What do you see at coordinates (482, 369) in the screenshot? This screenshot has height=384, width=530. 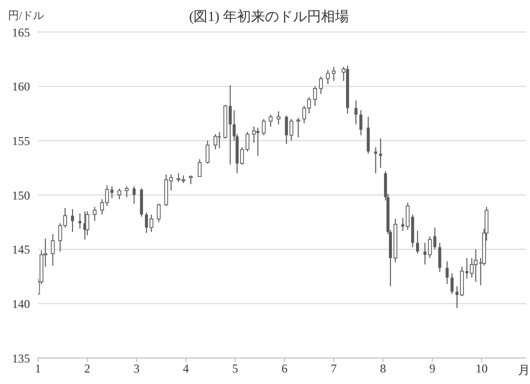 I see `x-tick-label: 10` at bounding box center [482, 369].